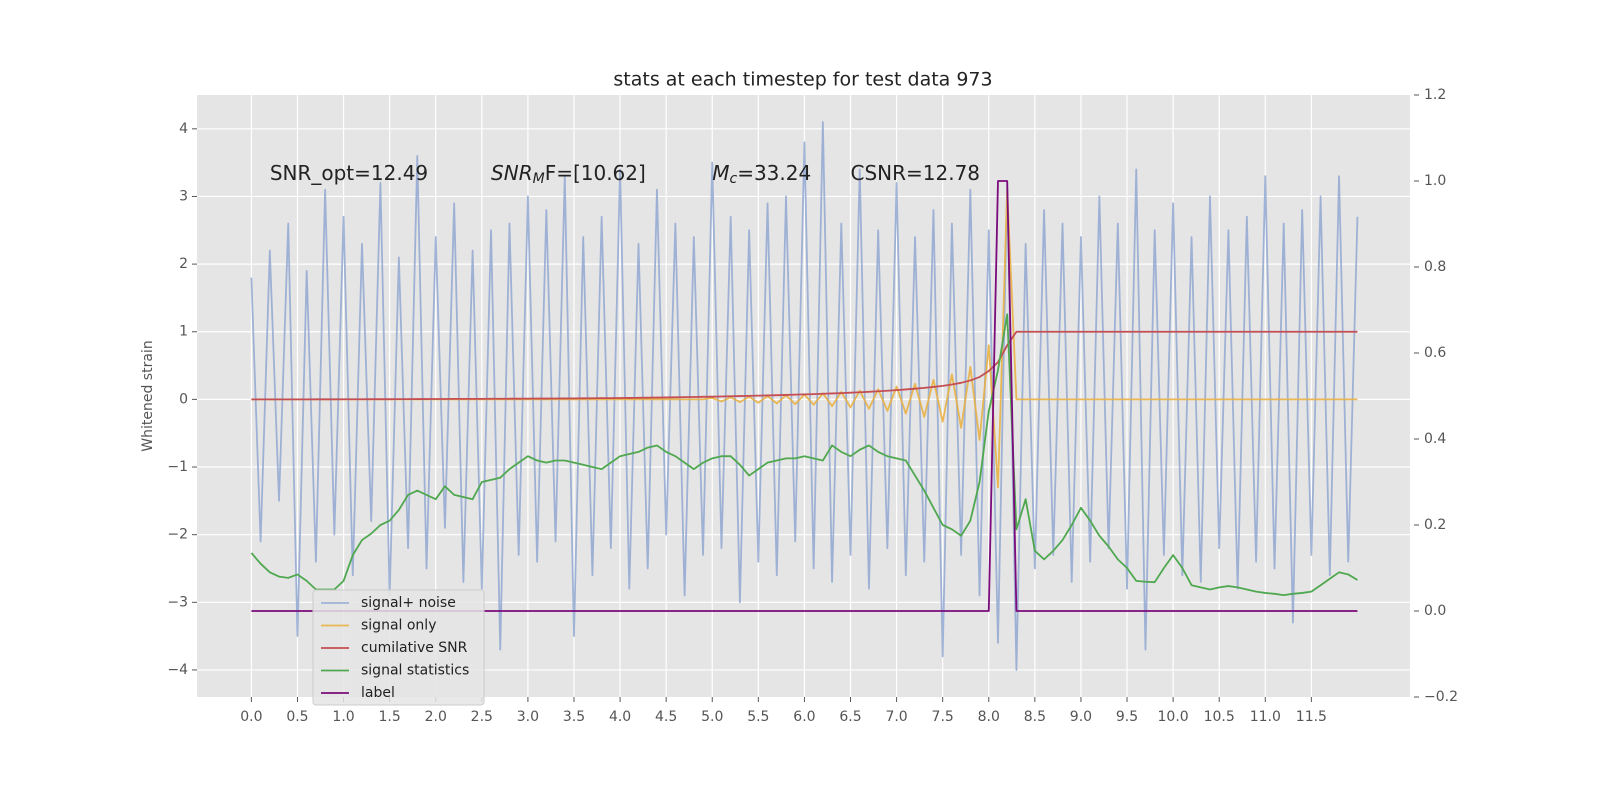  What do you see at coordinates (1435, 439) in the screenshot?
I see `y2-tick-label: 0.4` at bounding box center [1435, 439].